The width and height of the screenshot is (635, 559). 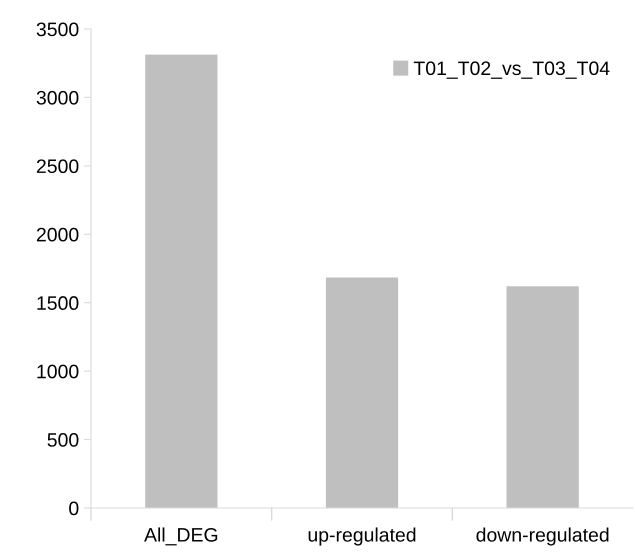 I want to click on y-tick-label: 1500, so click(x=57, y=303).